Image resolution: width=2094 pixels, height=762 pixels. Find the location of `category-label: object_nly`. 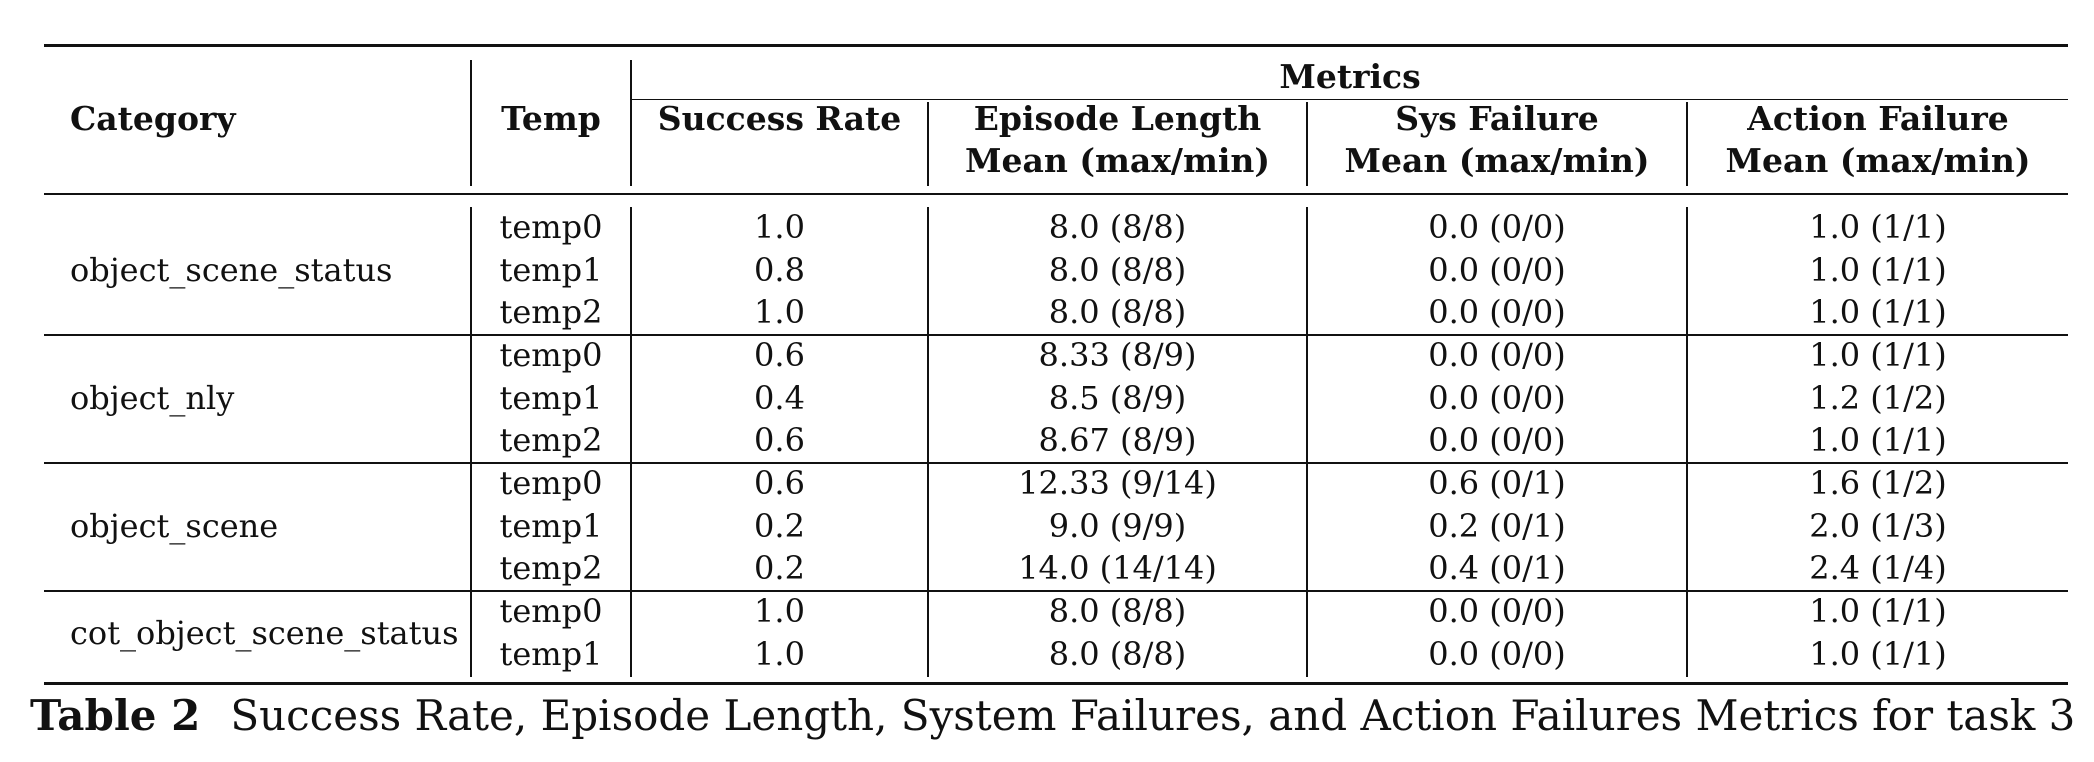

category-label: object_nly is located at coordinates (152, 398).